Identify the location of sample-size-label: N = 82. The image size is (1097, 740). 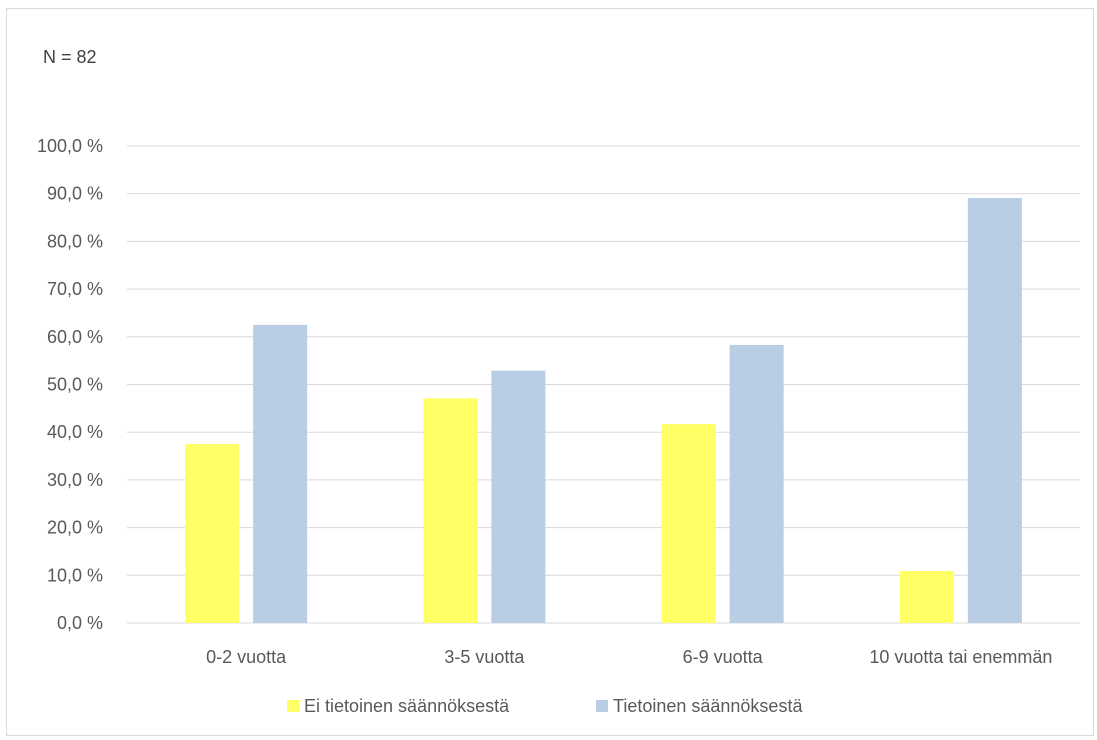
(70, 57).